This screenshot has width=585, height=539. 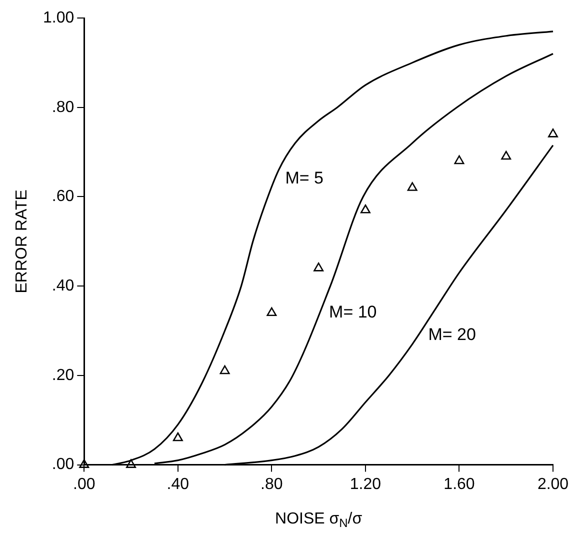 What do you see at coordinates (553, 484) in the screenshot?
I see `x-tick-label: 2.00` at bounding box center [553, 484].